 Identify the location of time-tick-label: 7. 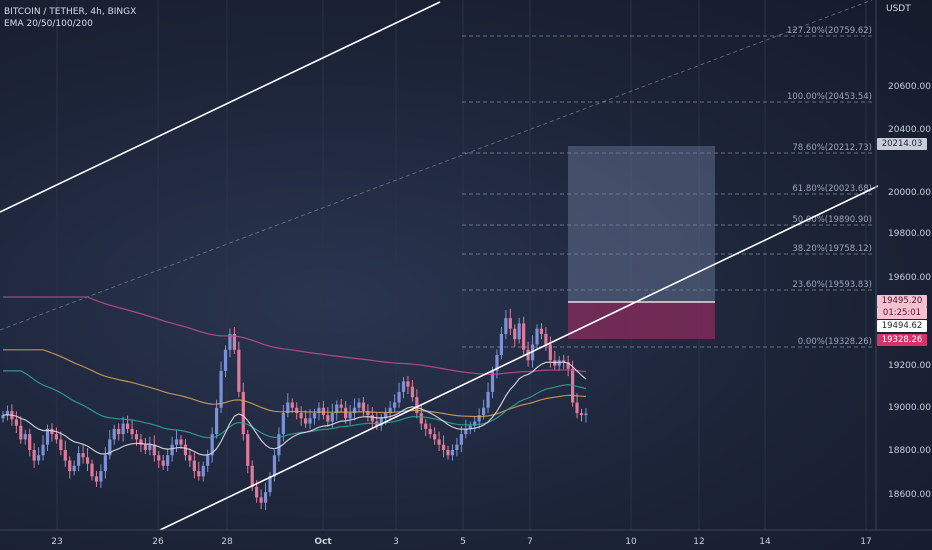
(530, 542).